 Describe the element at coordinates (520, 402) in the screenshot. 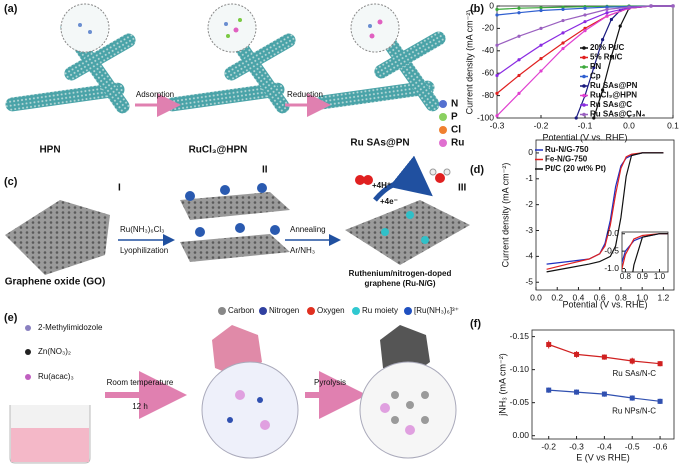

I see `y-tick-label: -0.05` at that location.